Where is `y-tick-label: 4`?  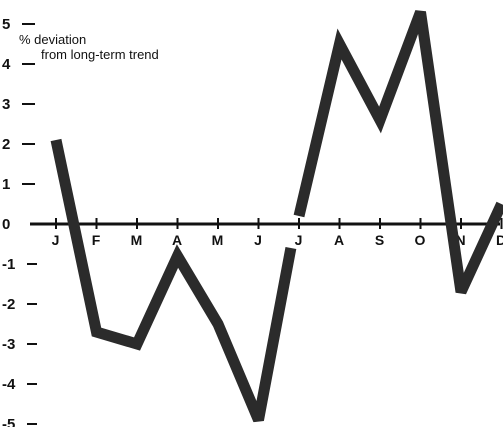 y-tick-label: 4 is located at coordinates (6, 64).